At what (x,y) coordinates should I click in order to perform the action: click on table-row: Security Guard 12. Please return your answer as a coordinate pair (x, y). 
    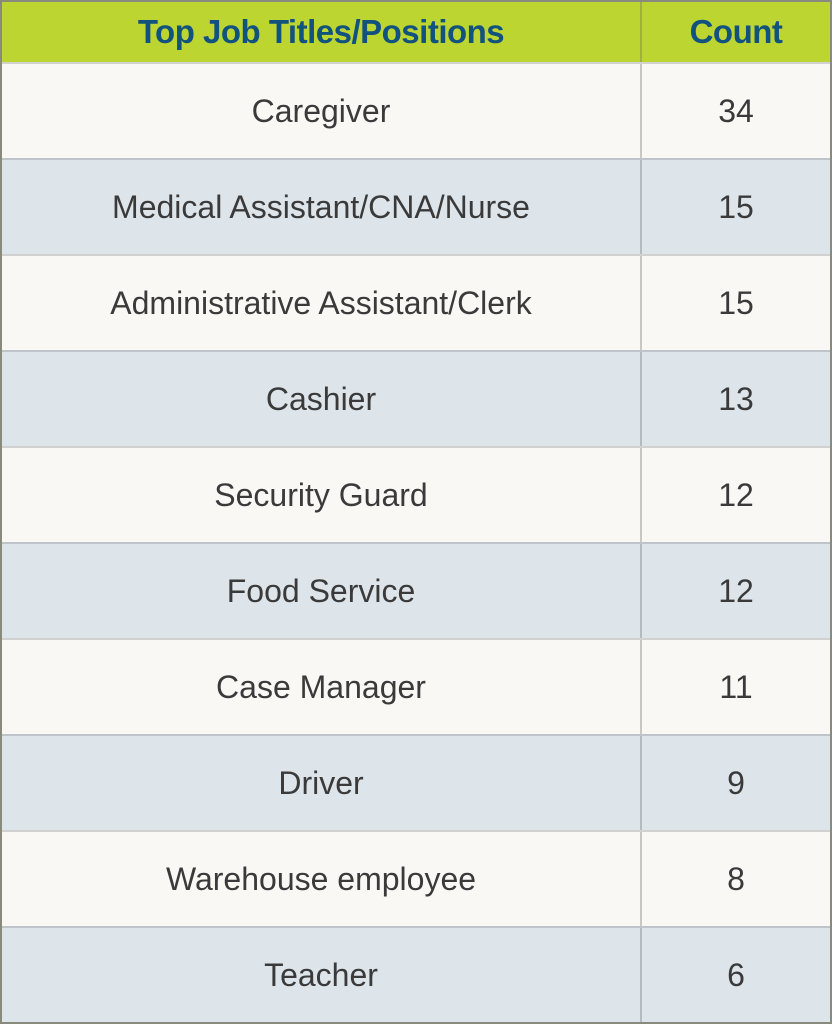
    Looking at the image, I should click on (416, 494).